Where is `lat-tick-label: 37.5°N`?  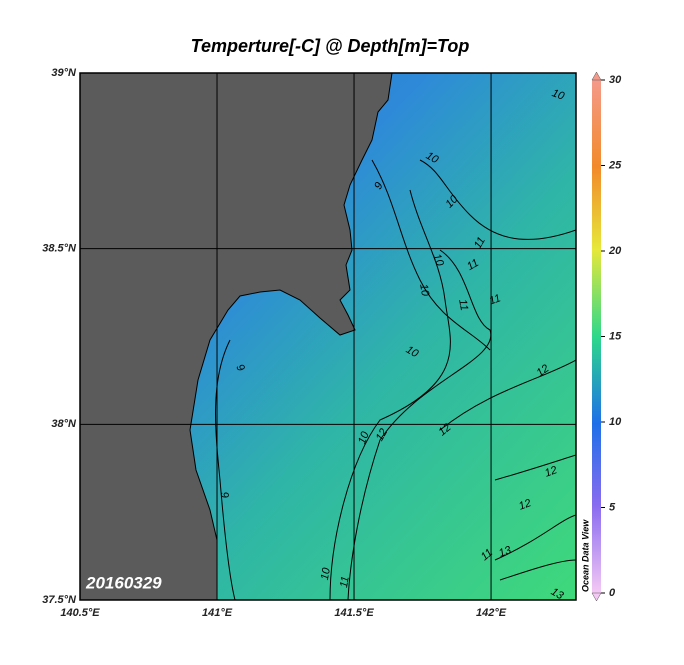 lat-tick-label: 37.5°N is located at coordinates (59, 600).